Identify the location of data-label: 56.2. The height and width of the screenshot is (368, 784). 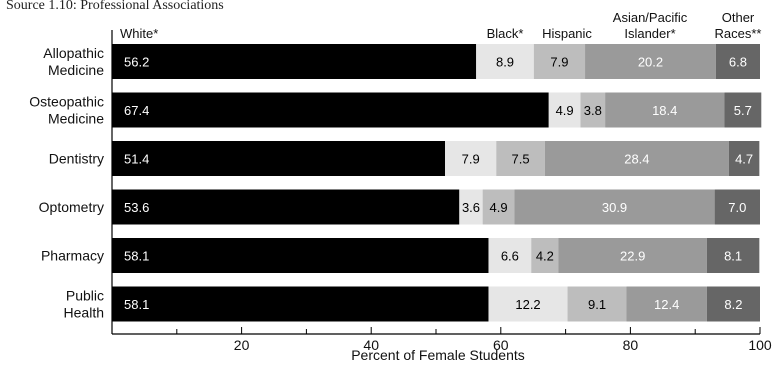
(136, 62).